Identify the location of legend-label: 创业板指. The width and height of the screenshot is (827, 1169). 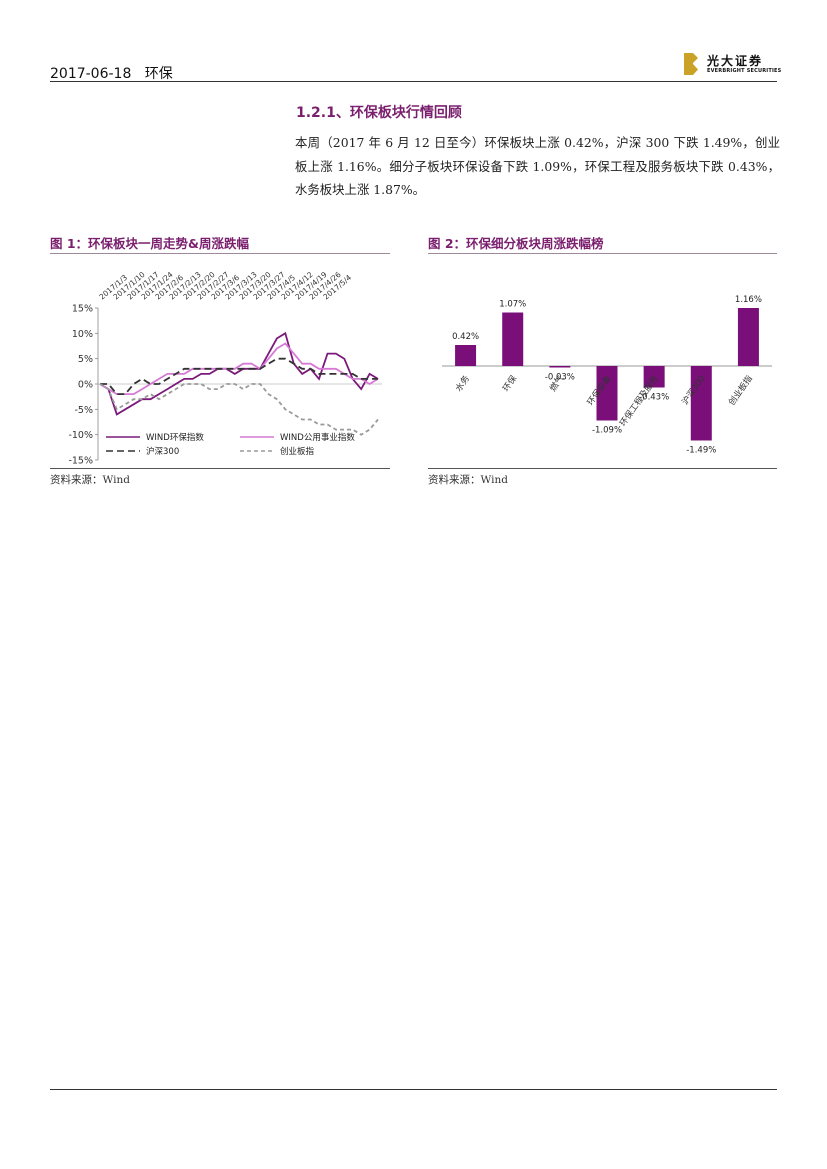
(297, 451).